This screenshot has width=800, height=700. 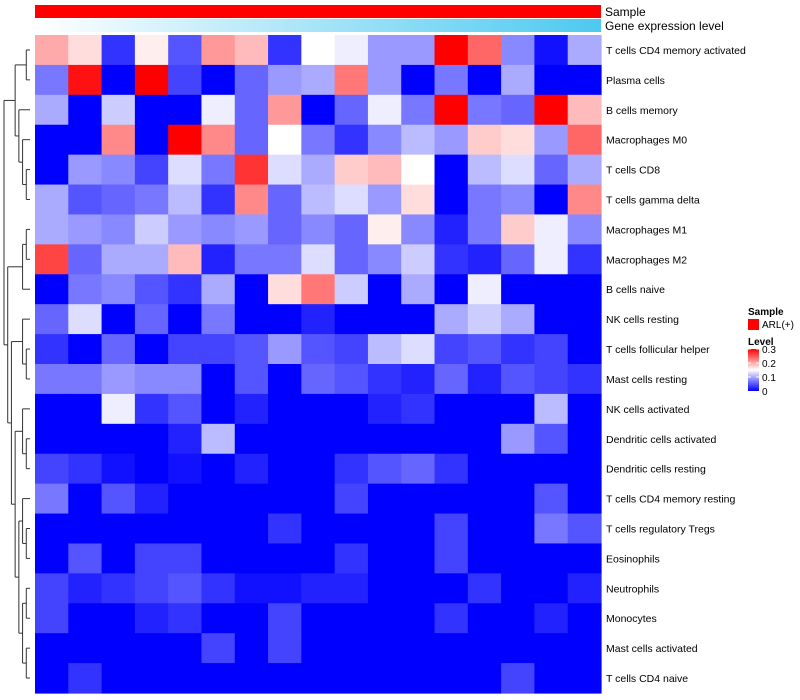 What do you see at coordinates (769, 378) in the screenshot?
I see `level-tick-0-1: 0.1` at bounding box center [769, 378].